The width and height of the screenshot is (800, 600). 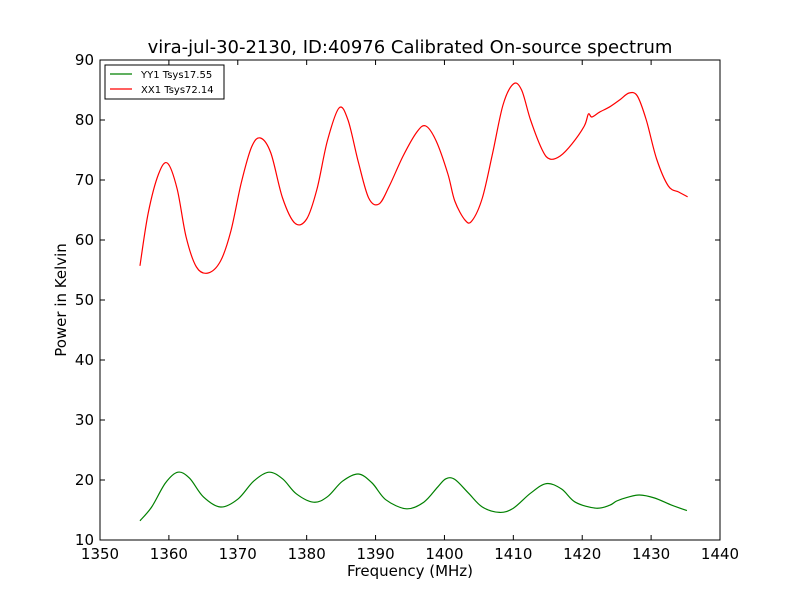 What do you see at coordinates (651, 554) in the screenshot?
I see `x-tick-label-1430: 1430` at bounding box center [651, 554].